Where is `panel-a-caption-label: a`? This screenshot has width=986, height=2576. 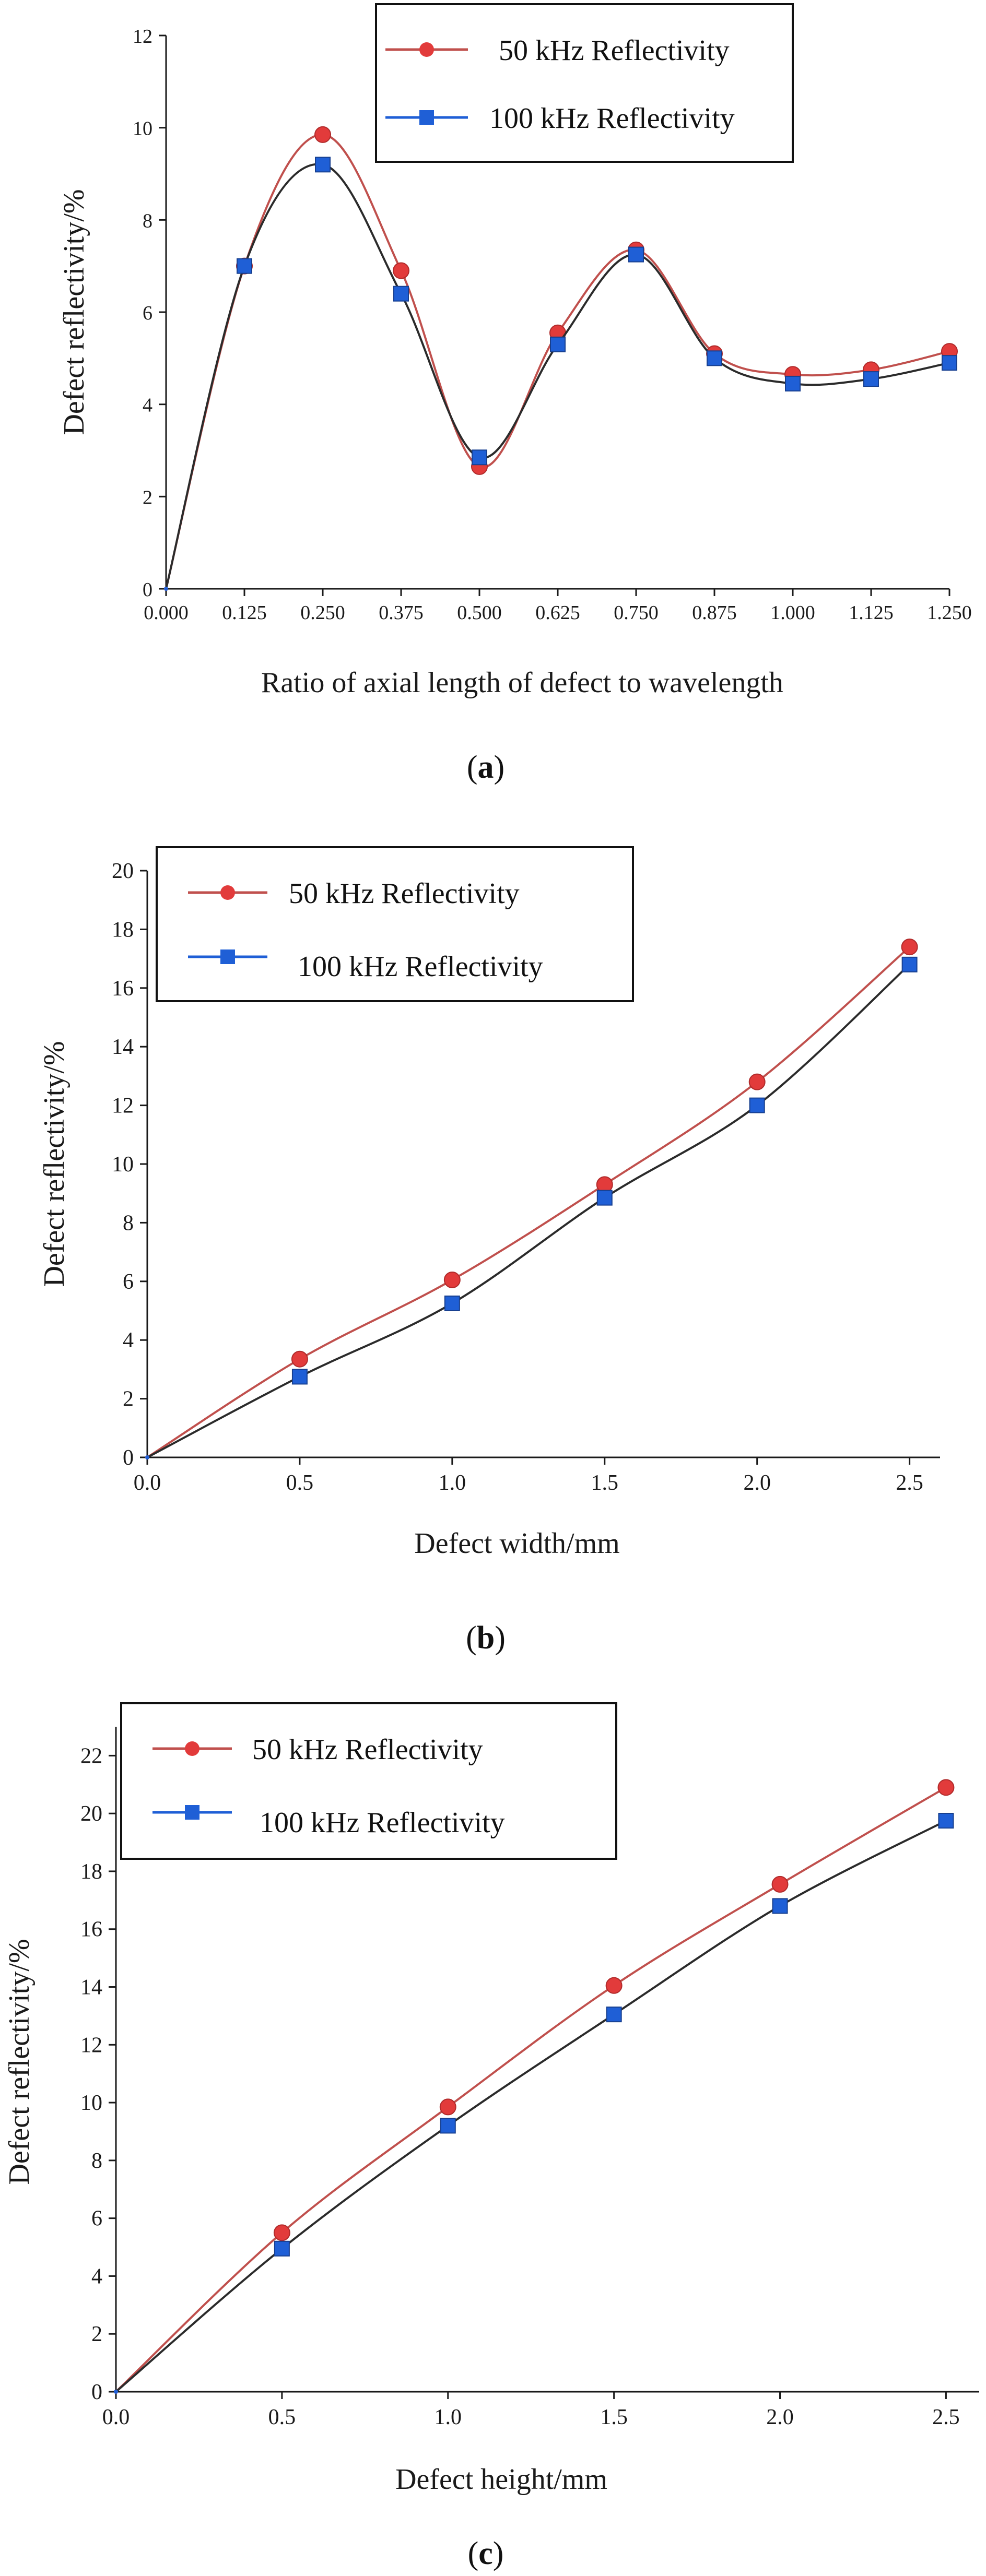 panel-a-caption-label: a is located at coordinates (486, 767).